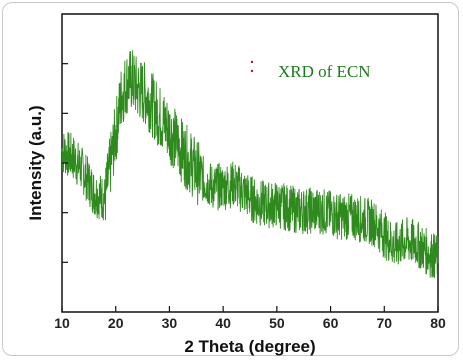 Image resolution: width=463 pixels, height=360 pixels. Describe the element at coordinates (116, 323) in the screenshot. I see `x-tick-label: 20` at that location.